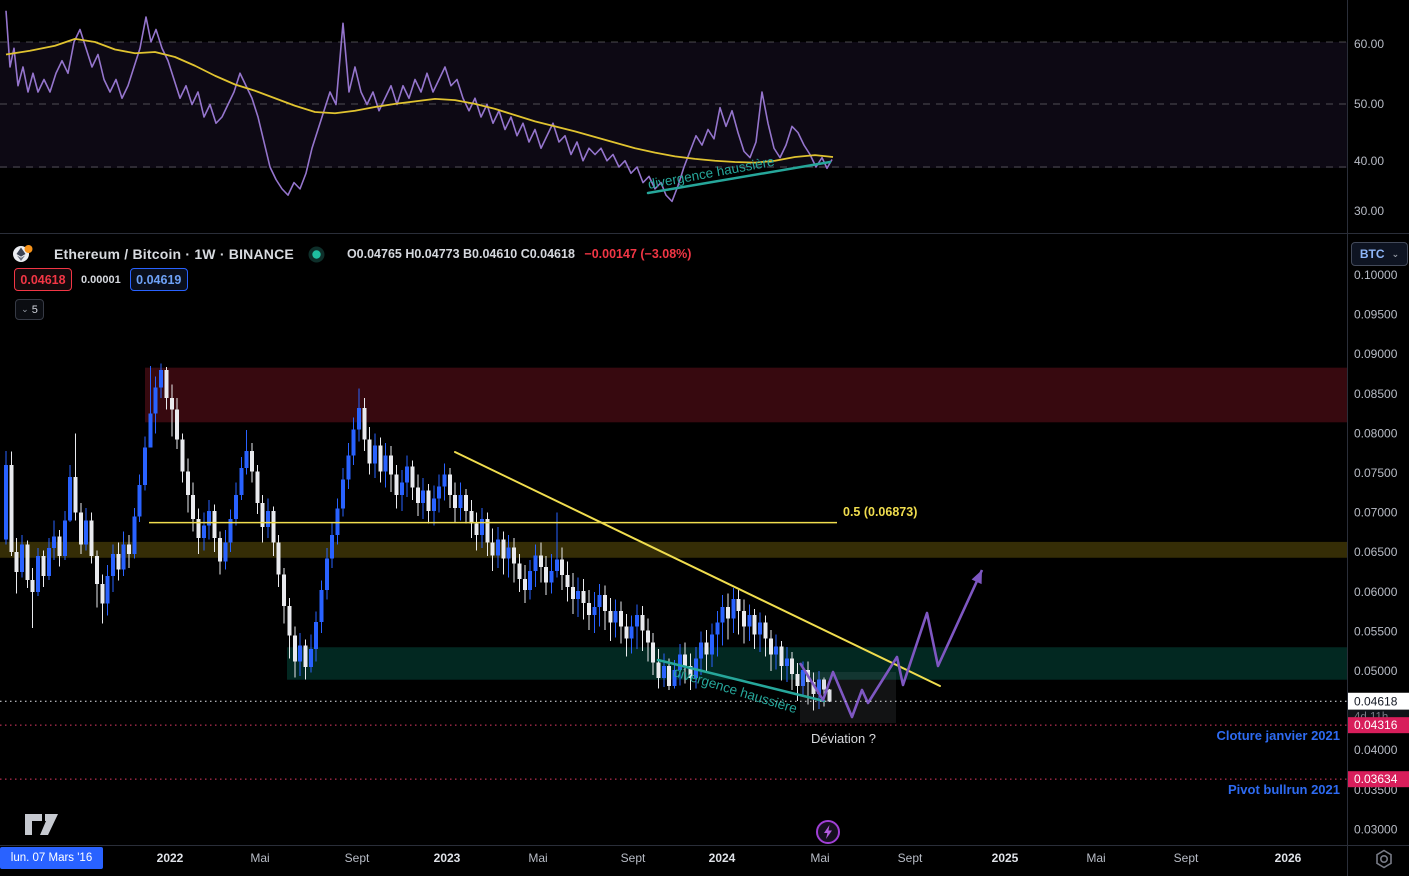 The width and height of the screenshot is (1409, 876). I want to click on time-axis-label: 2025, so click(1005, 858).